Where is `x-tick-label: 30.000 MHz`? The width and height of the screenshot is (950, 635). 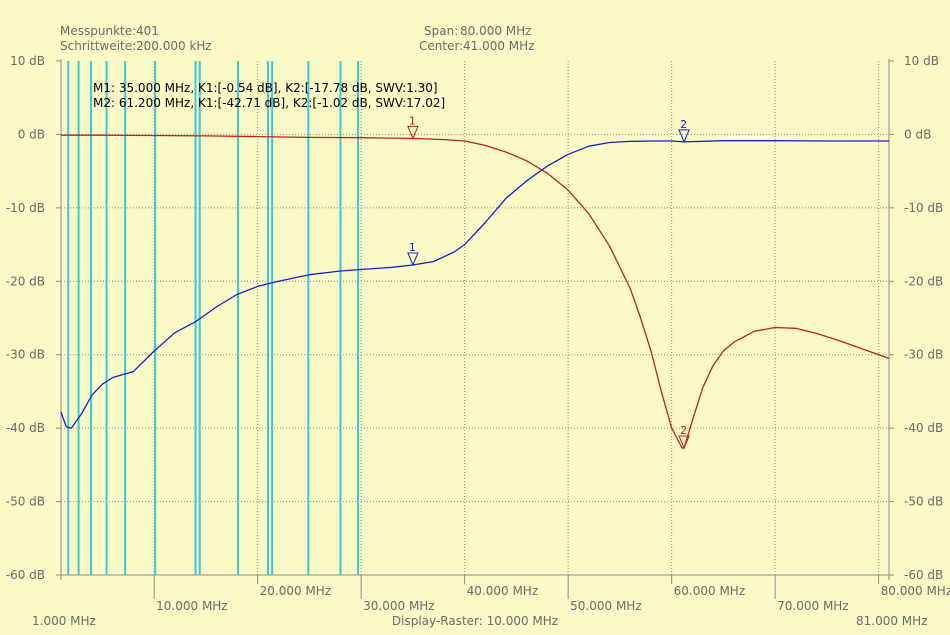
x-tick-label: 30.000 MHz is located at coordinates (398, 606).